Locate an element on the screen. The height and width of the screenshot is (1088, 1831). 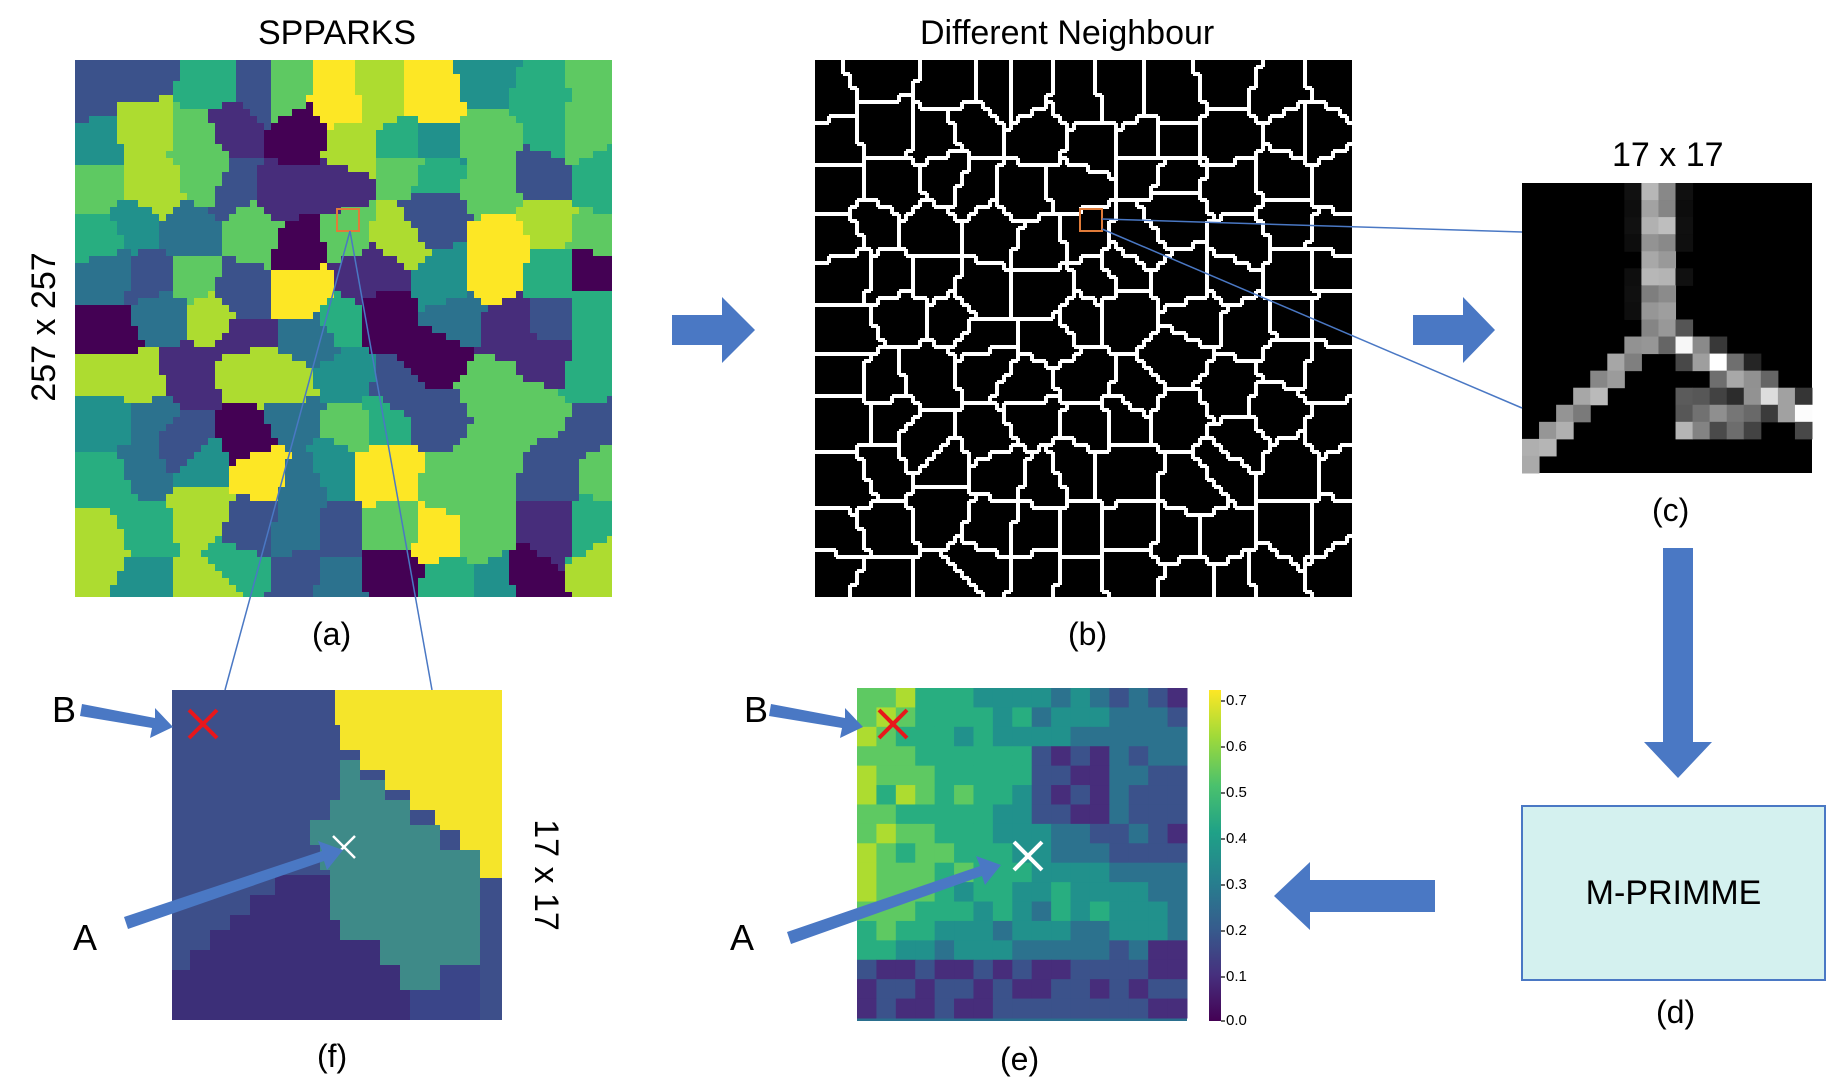
pointer-a-e is located at coordinates (894, 900).